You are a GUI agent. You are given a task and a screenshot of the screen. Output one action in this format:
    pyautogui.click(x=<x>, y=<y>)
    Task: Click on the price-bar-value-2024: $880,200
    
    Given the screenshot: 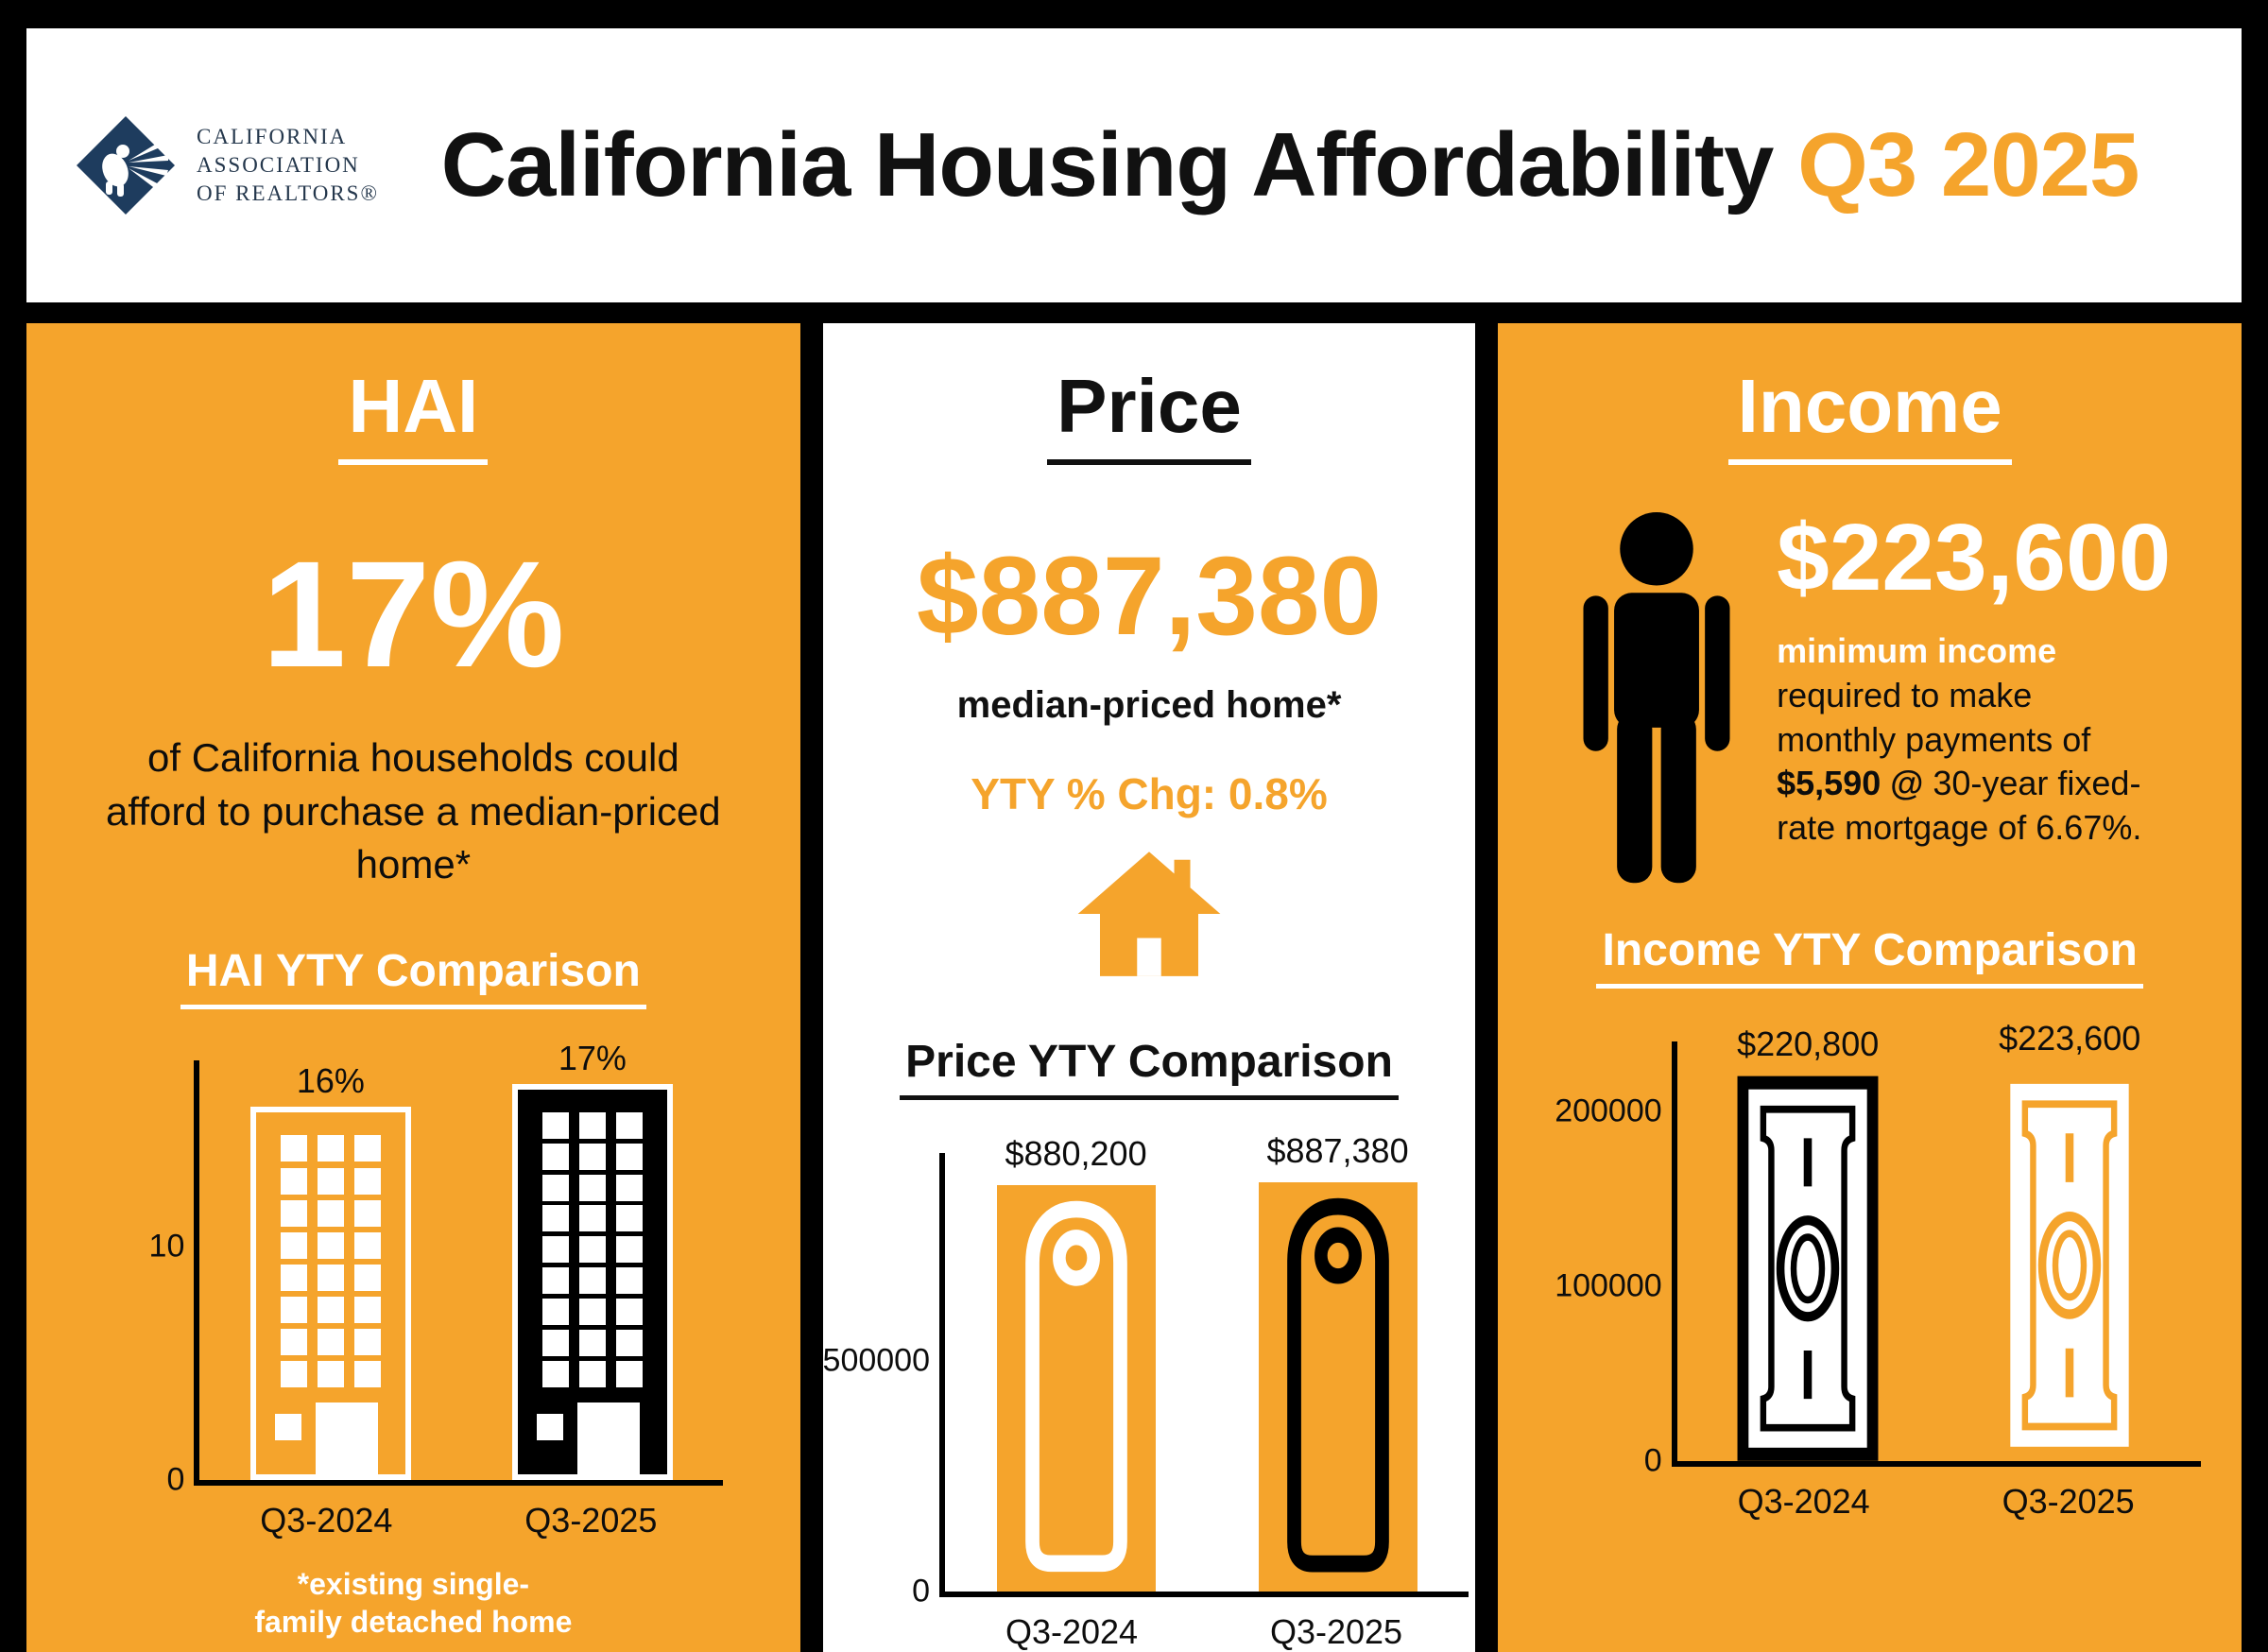 What is the action you would take?
    pyautogui.click(x=1076, y=1154)
    